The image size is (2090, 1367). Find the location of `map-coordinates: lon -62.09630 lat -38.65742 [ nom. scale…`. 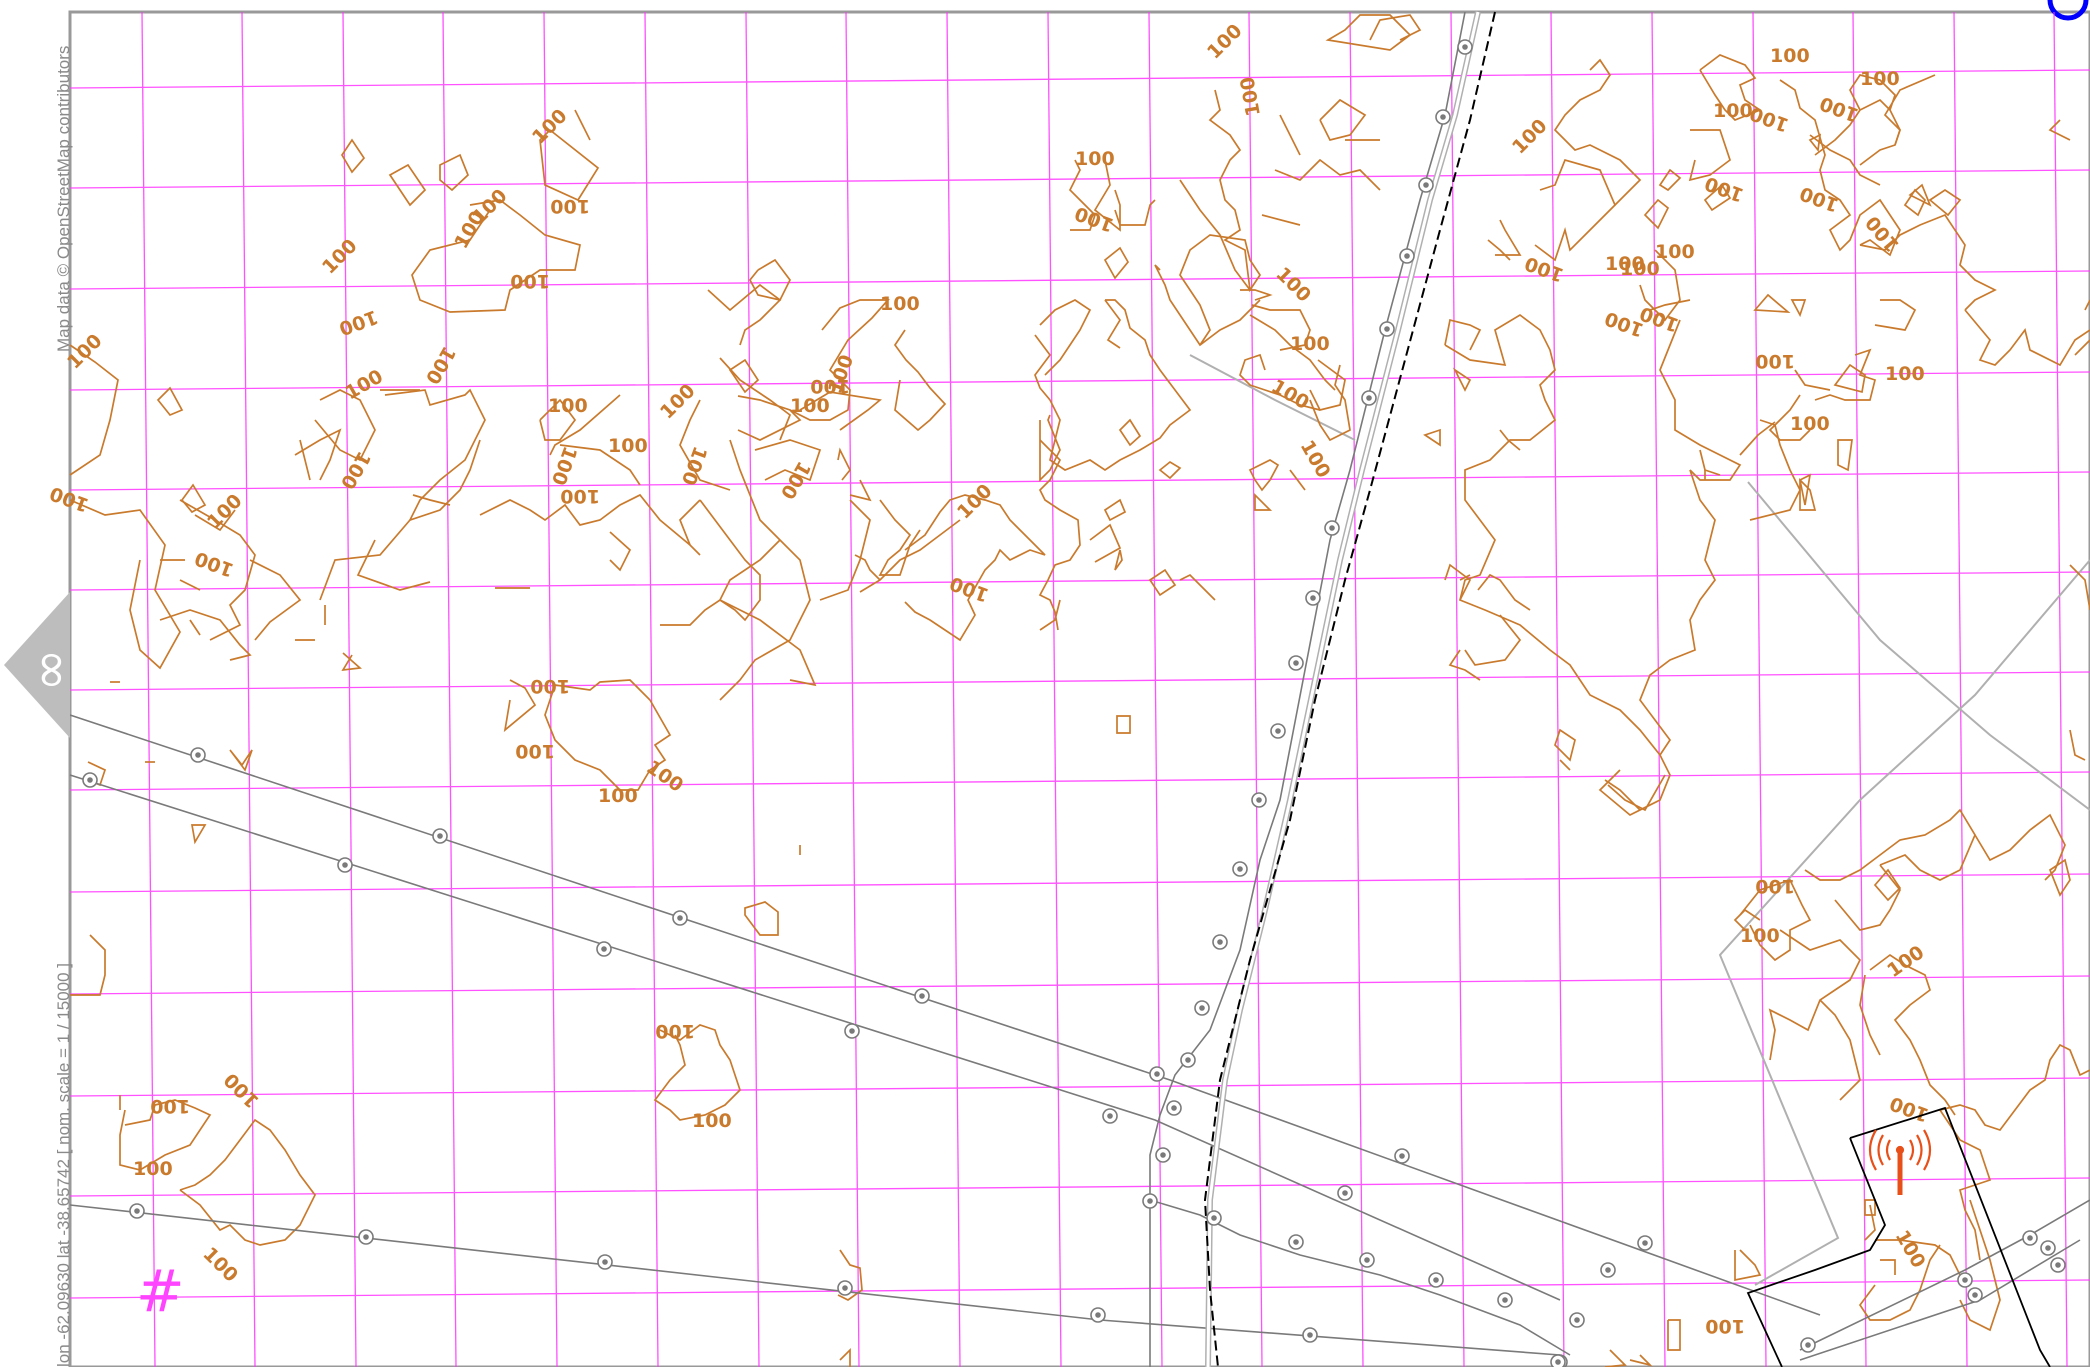

map-coordinates: lon -62.09630 lat -38.65742 [ nom. scale… is located at coordinates (63, 1164).